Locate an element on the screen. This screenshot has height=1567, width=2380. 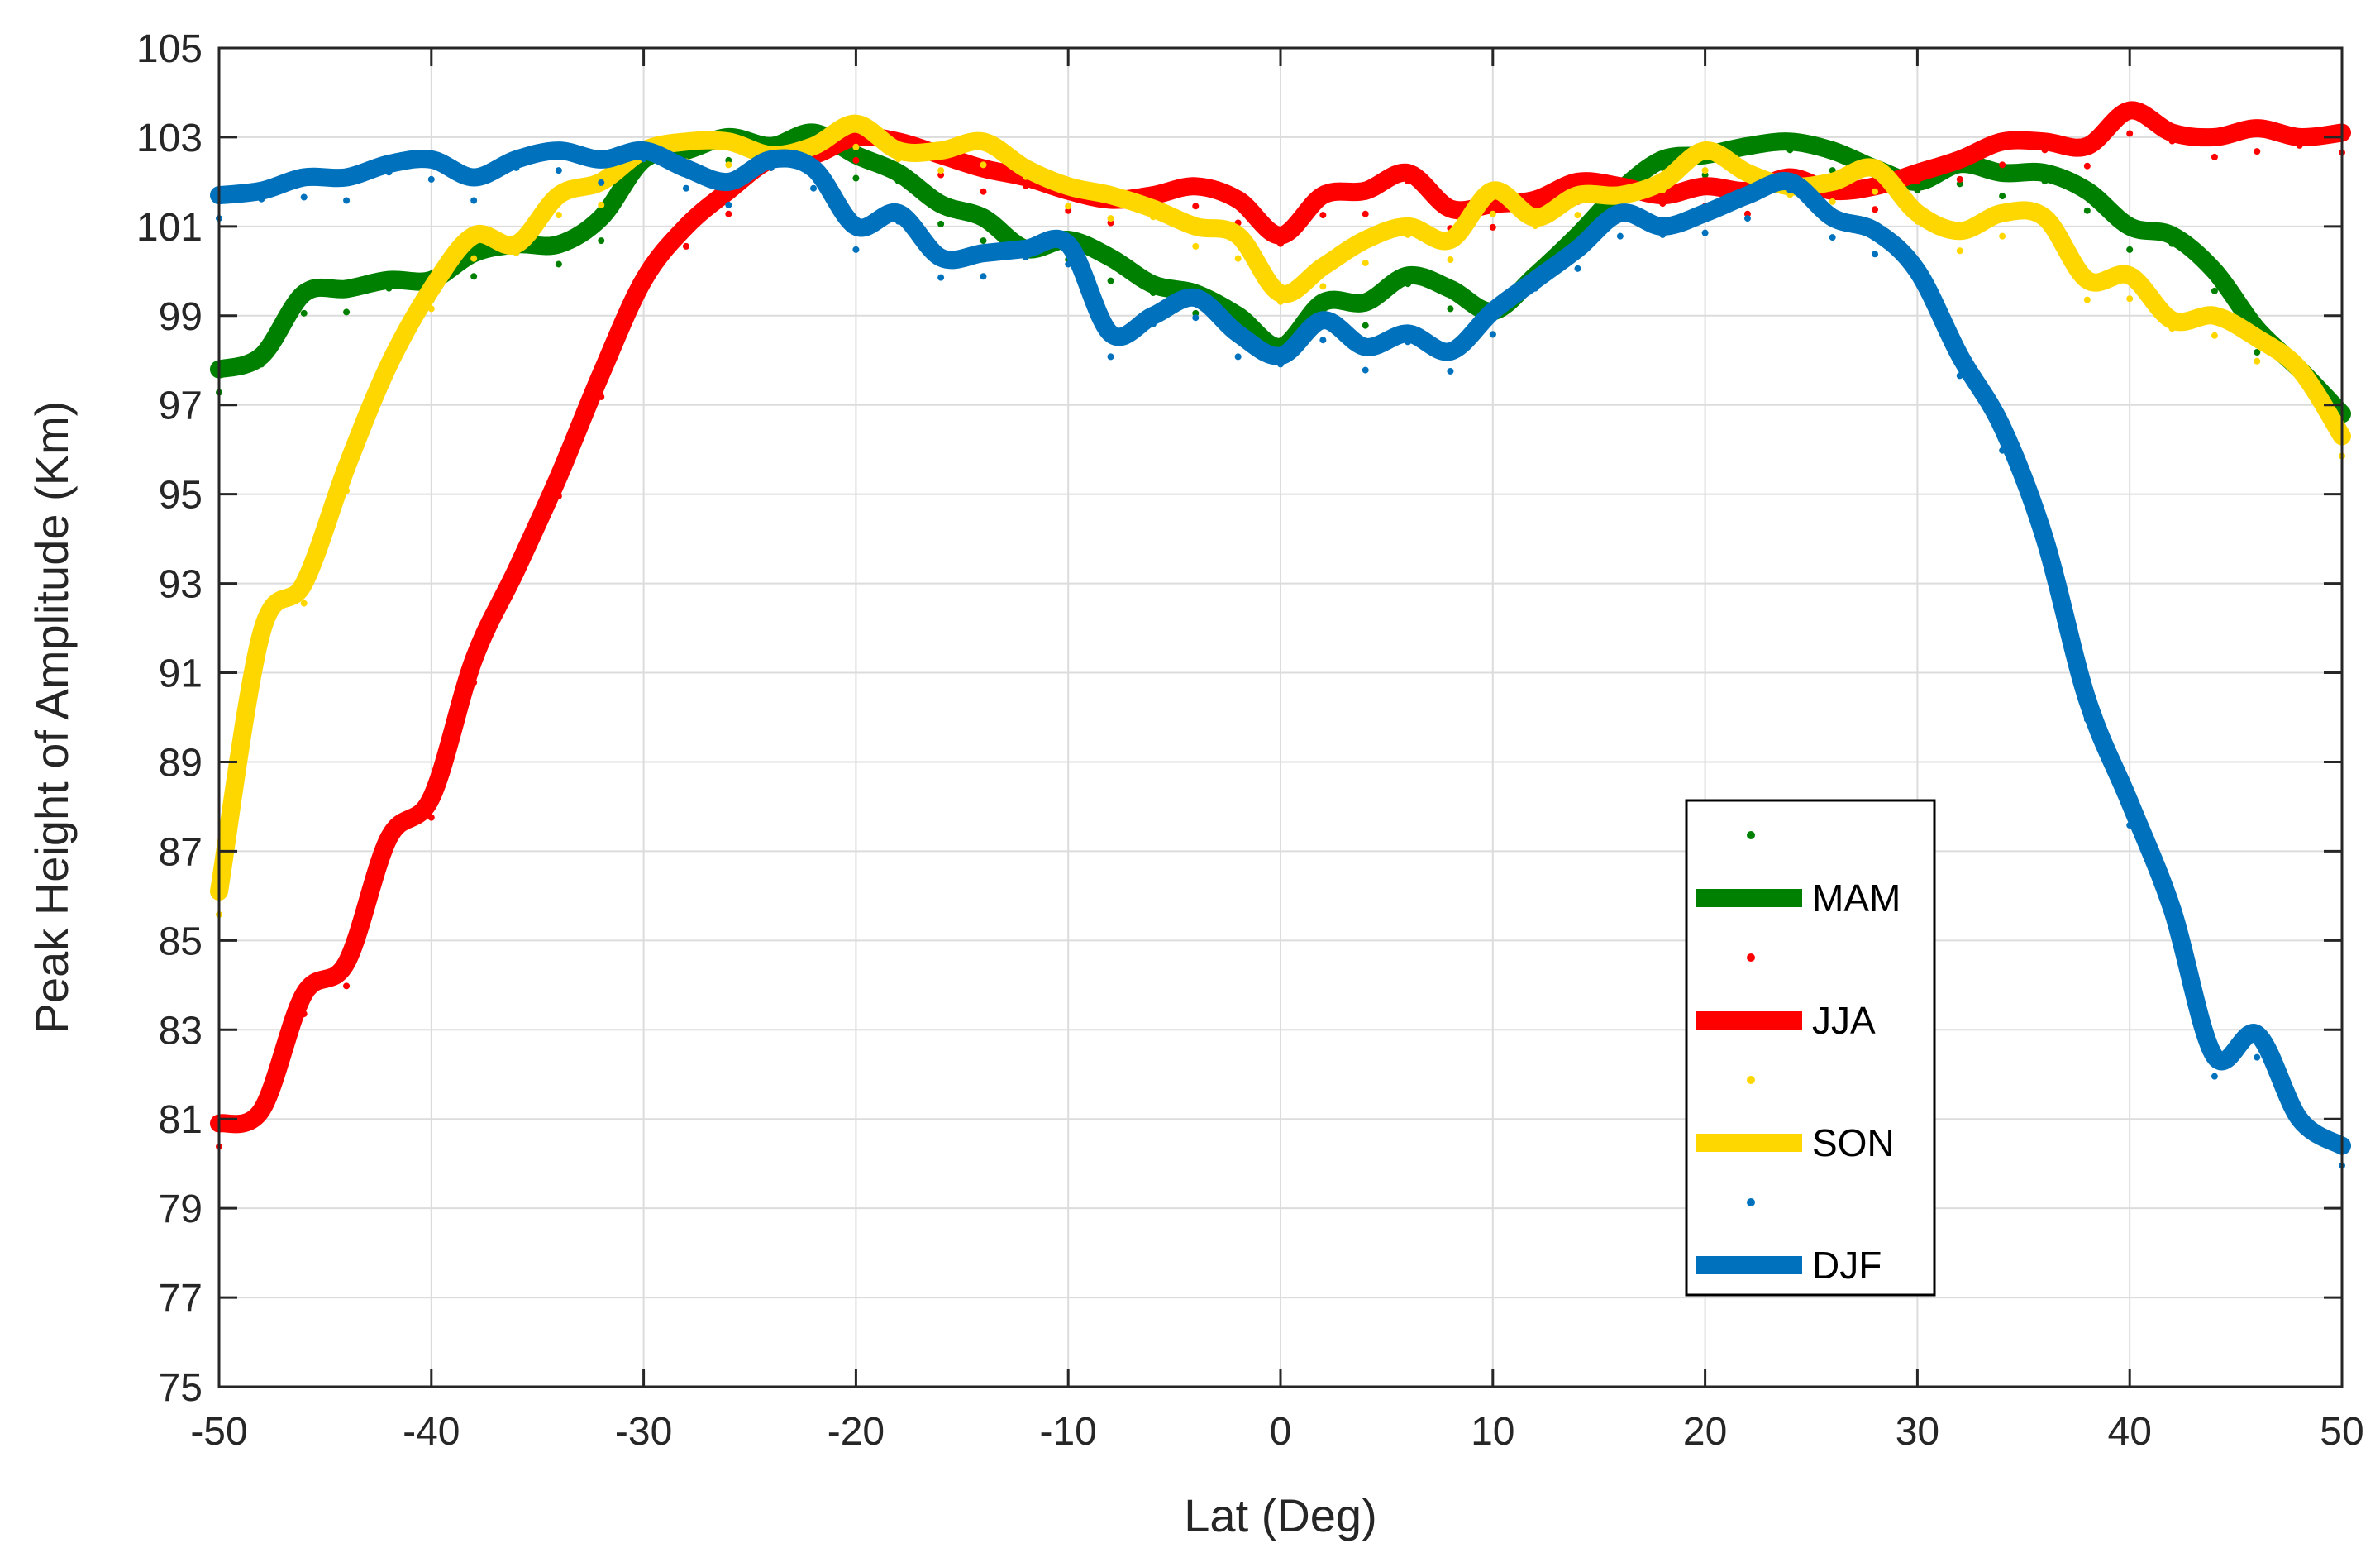
mam-legend-label: MAM is located at coordinates (1856, 898).